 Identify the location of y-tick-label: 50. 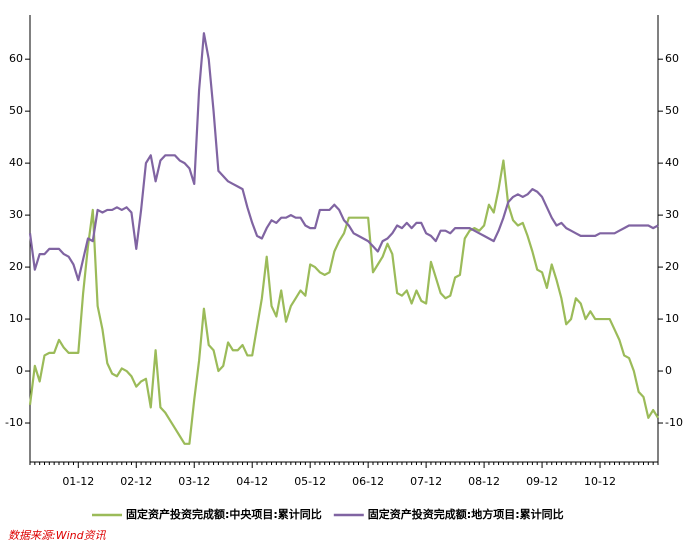
(16, 110).